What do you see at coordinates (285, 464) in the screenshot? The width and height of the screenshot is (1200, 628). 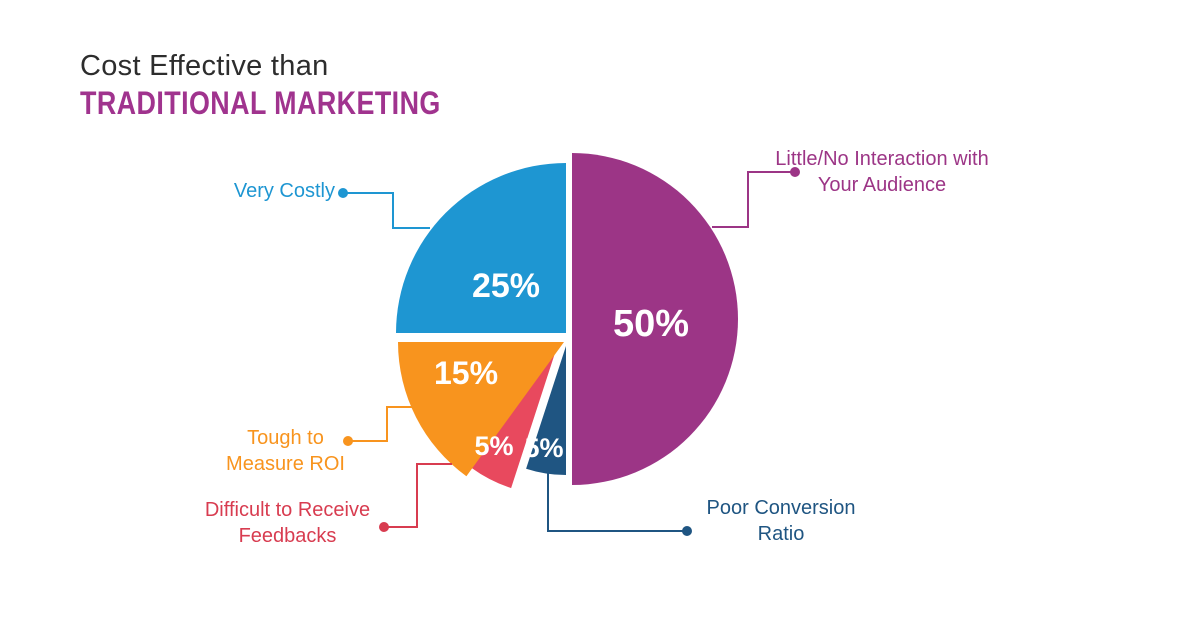 I see `callout-text-line: Measure ROI` at bounding box center [285, 464].